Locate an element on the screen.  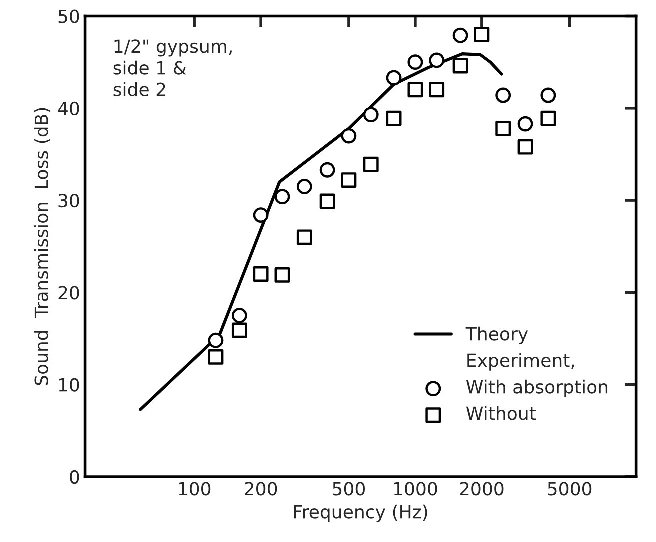
y-tick-label: 10 is located at coordinates (69, 385).